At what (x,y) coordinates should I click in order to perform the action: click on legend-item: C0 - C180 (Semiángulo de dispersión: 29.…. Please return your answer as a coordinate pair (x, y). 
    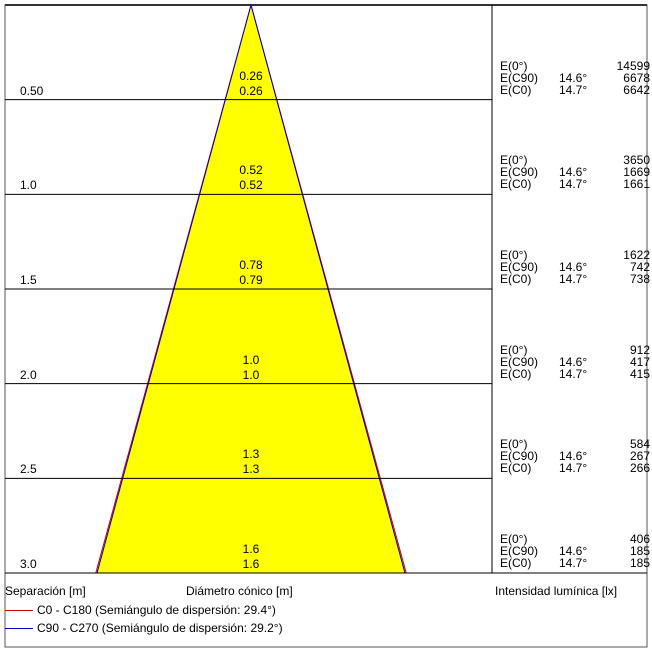
    Looking at the image, I should click on (140, 610).